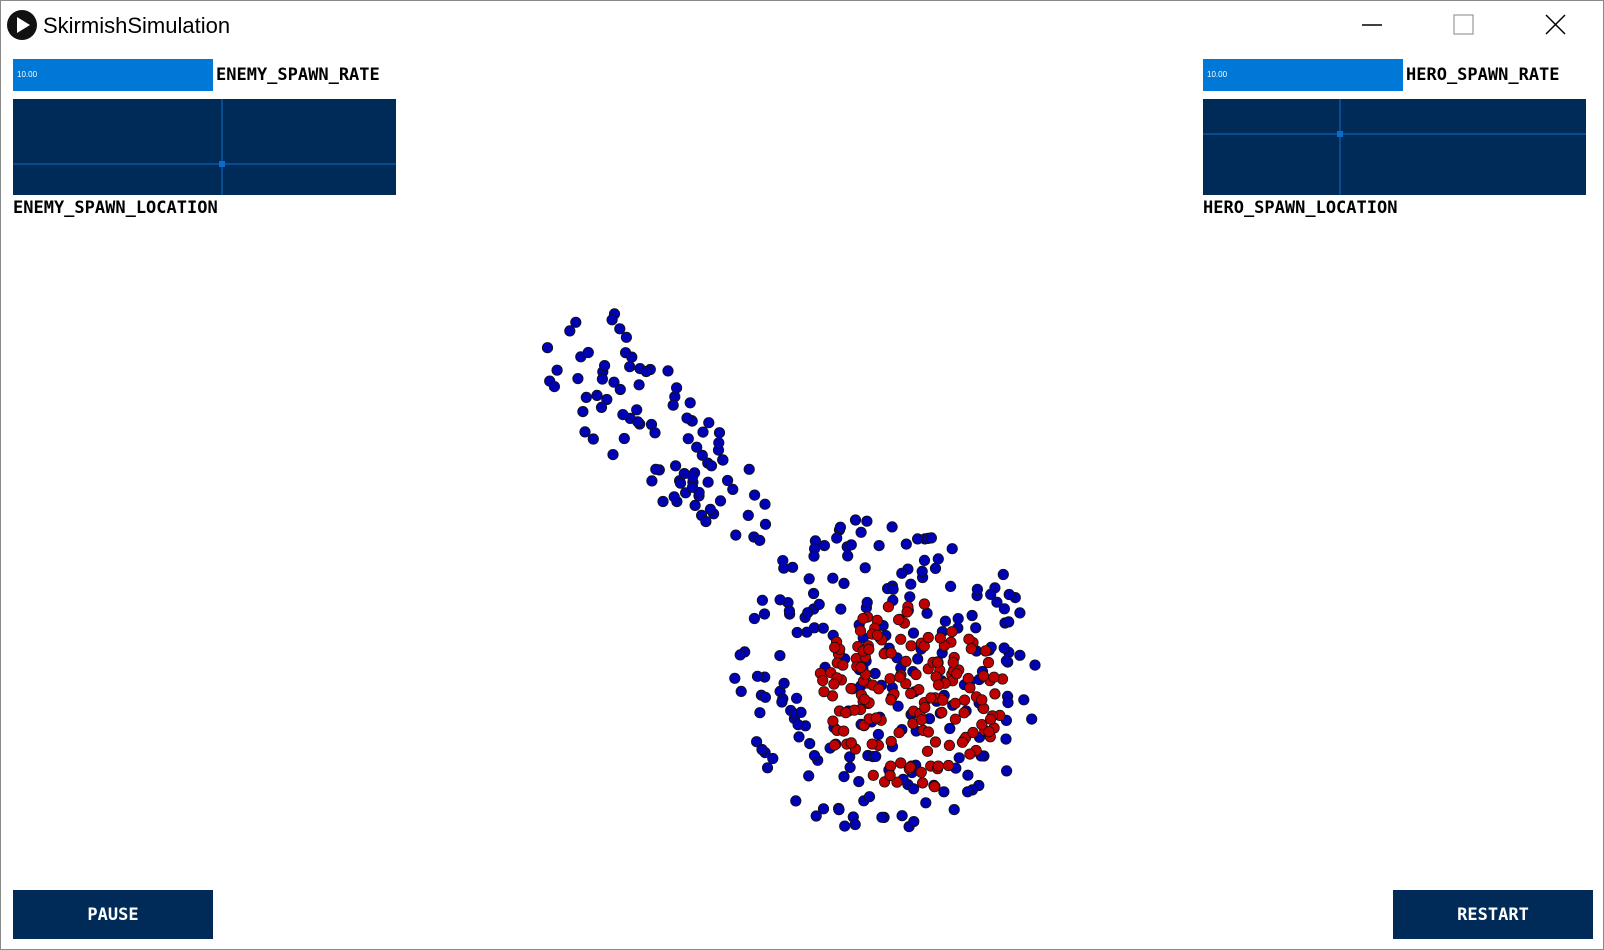 The width and height of the screenshot is (1604, 950). I want to click on hero-spawn-location-pad, so click(1394, 147).